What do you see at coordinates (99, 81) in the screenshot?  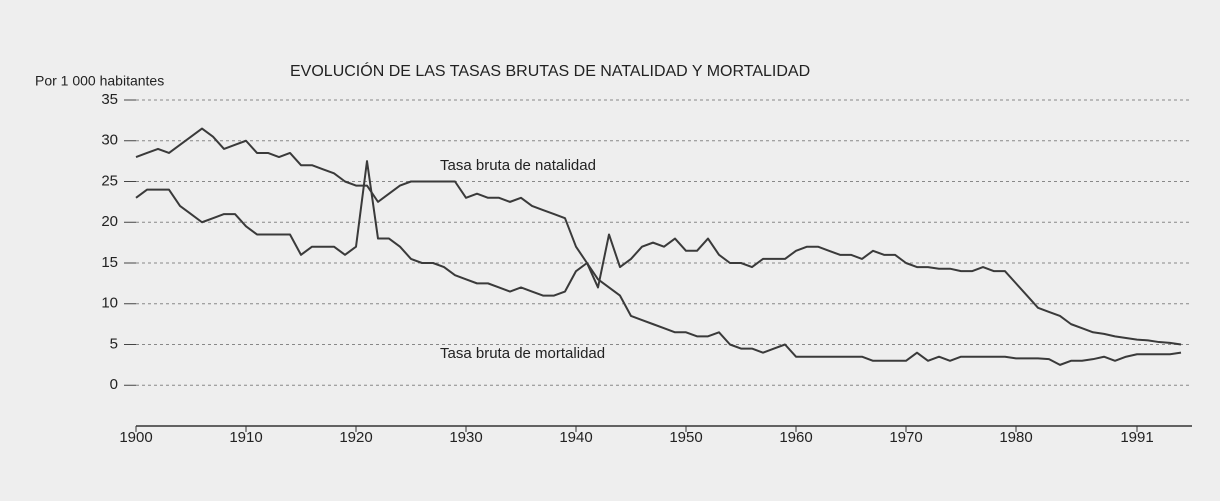 I see `y-axis-label: Por 1 000 habitantes` at bounding box center [99, 81].